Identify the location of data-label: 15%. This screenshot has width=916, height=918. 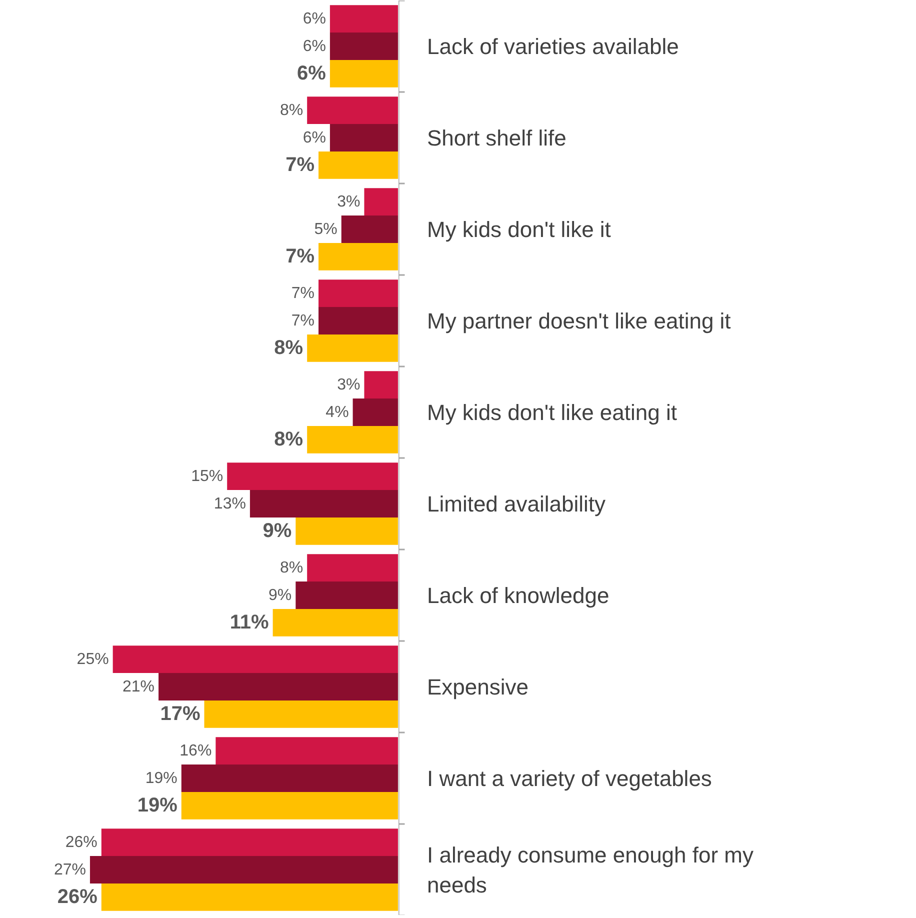
(207, 476).